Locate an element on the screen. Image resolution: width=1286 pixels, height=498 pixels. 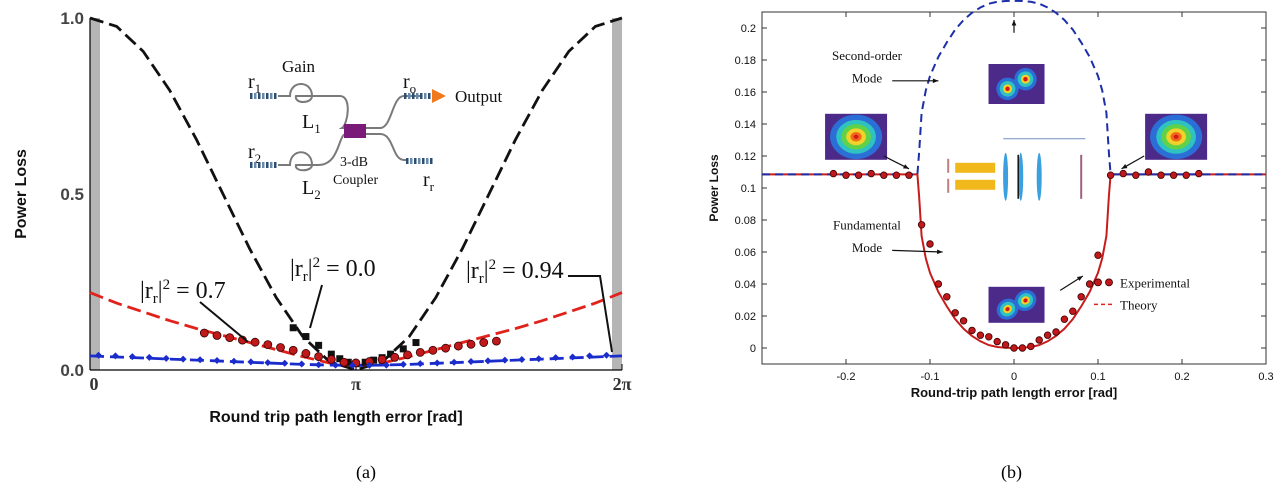
lens-icon is located at coordinates (1006, 176).